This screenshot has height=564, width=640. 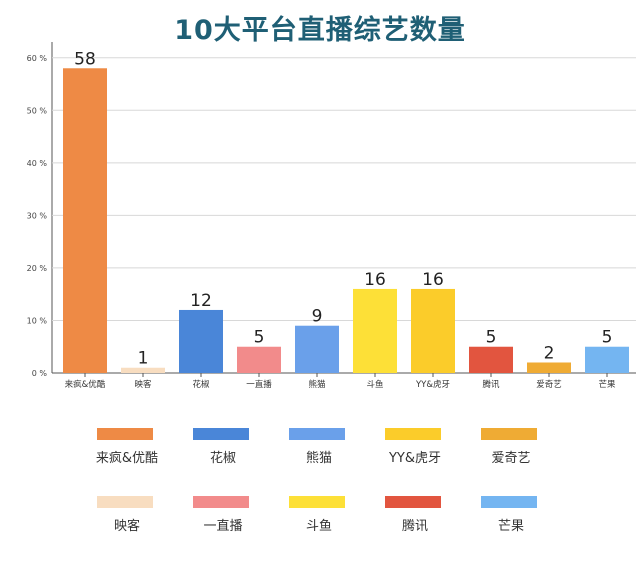 What do you see at coordinates (414, 526) in the screenshot?
I see `legend-label: 腾讯` at bounding box center [414, 526].